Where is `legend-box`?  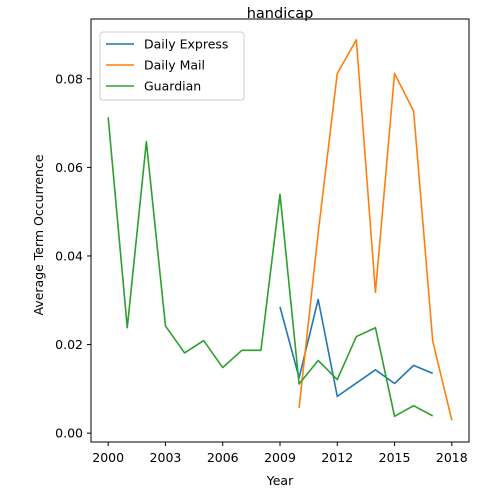
legend-box is located at coordinates (172, 66).